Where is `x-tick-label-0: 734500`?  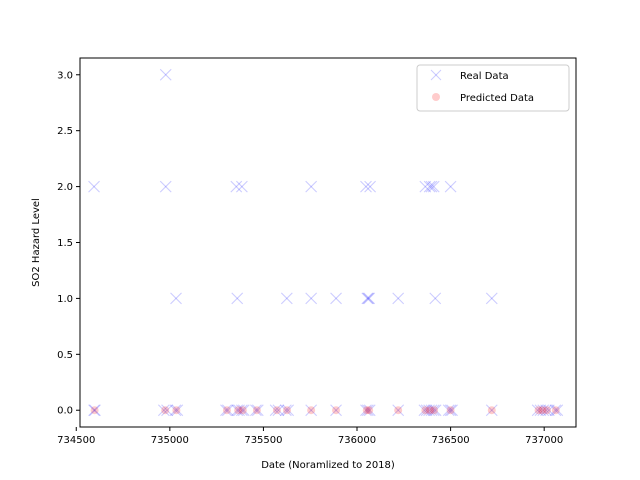 x-tick-label-0: 734500 is located at coordinates (76, 440).